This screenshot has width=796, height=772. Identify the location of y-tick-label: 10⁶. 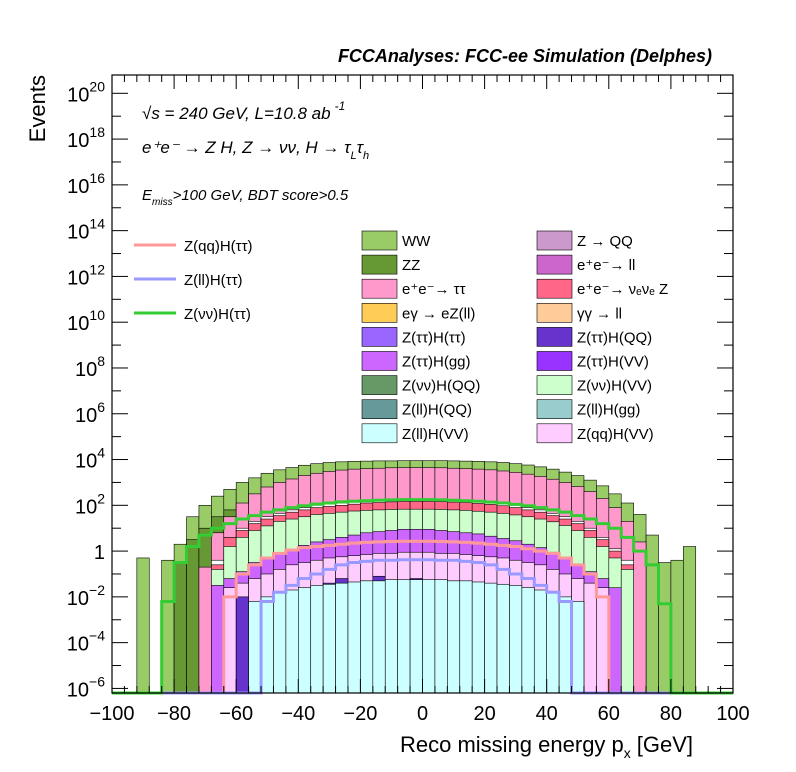
(90, 413).